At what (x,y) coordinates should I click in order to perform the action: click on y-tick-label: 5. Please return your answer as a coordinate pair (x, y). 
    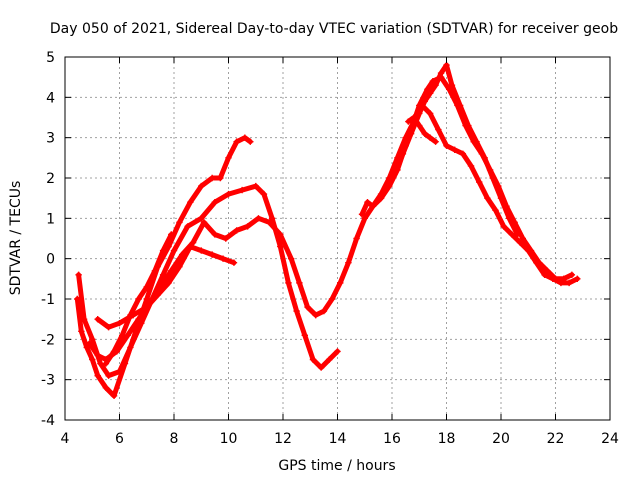
    Looking at the image, I should click on (50, 58).